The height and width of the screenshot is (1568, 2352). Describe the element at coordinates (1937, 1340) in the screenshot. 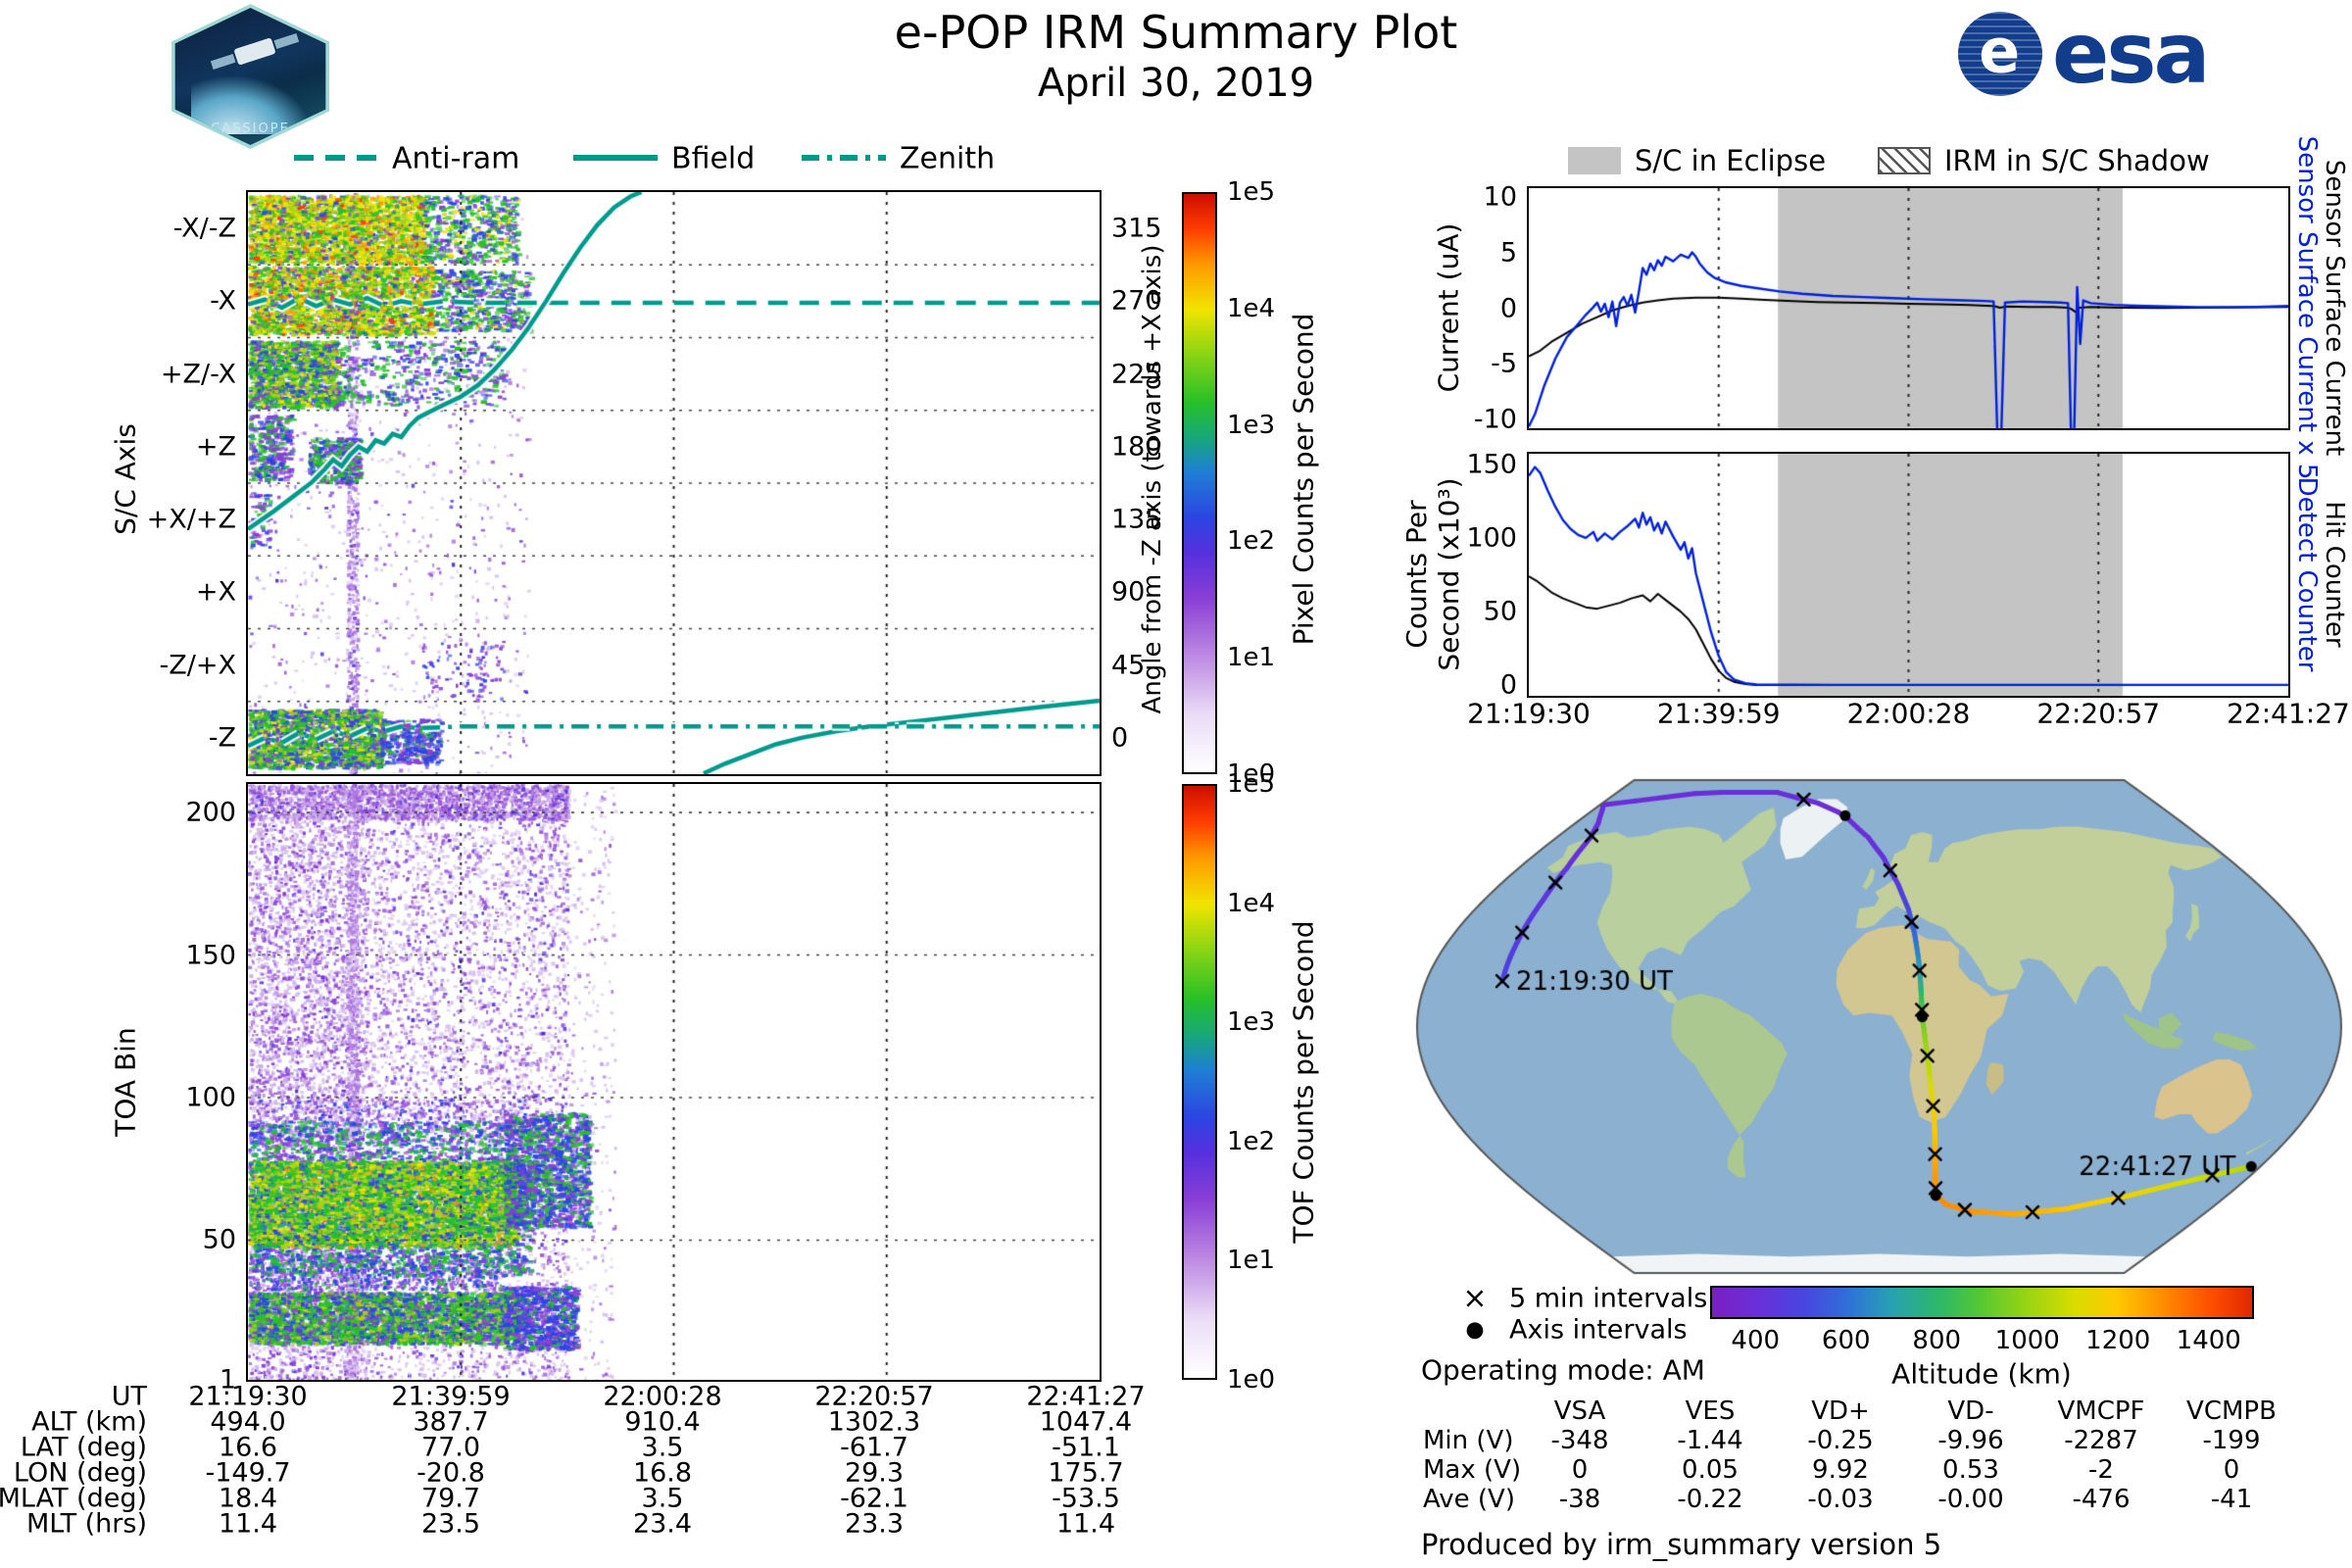

I see `altitude-tick: 800` at that location.